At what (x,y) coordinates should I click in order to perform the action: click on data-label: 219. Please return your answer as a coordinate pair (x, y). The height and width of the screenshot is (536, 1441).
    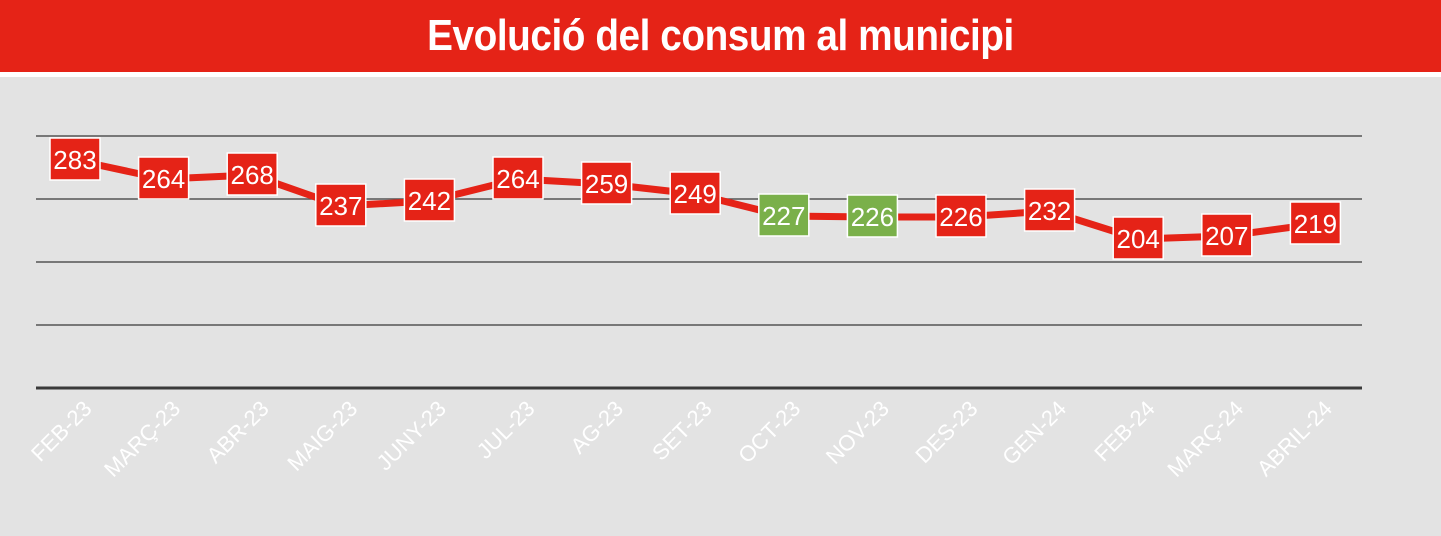
    Looking at the image, I should click on (1315, 223).